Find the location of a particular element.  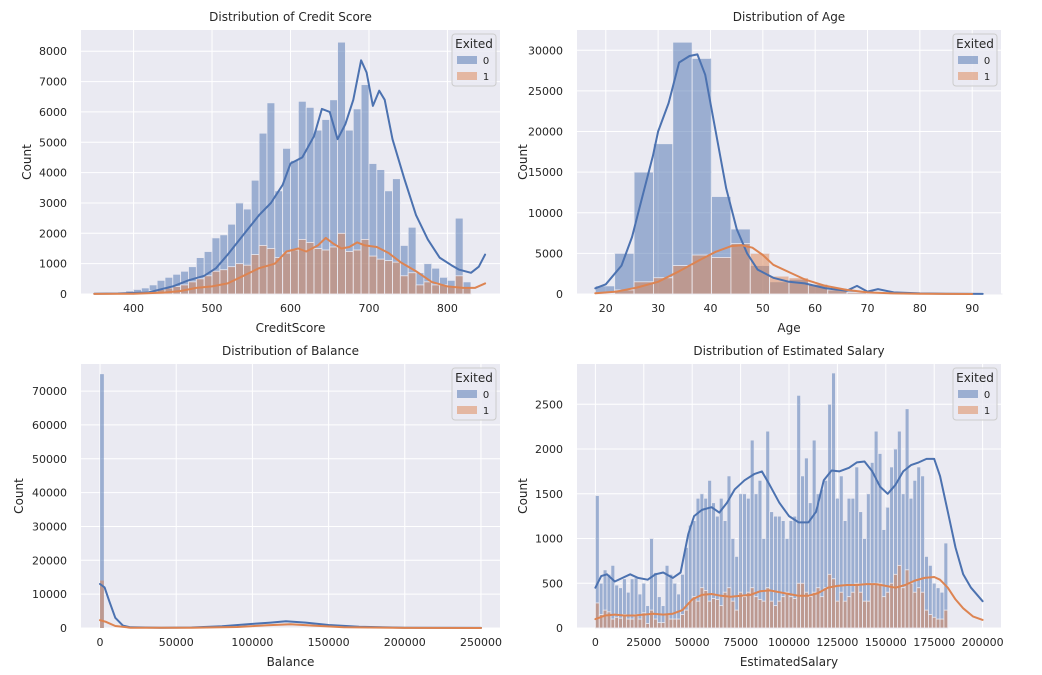

x-axis-label: CreditScore is located at coordinates (291, 328).